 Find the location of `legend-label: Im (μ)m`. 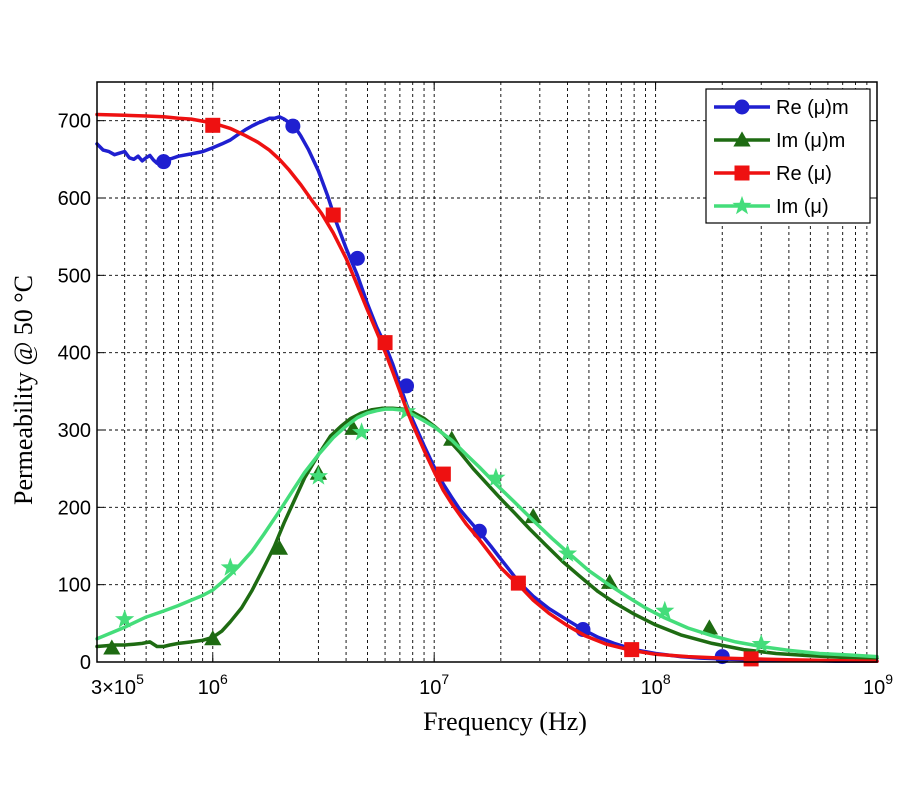

legend-label: Im (μ)m is located at coordinates (810, 141).